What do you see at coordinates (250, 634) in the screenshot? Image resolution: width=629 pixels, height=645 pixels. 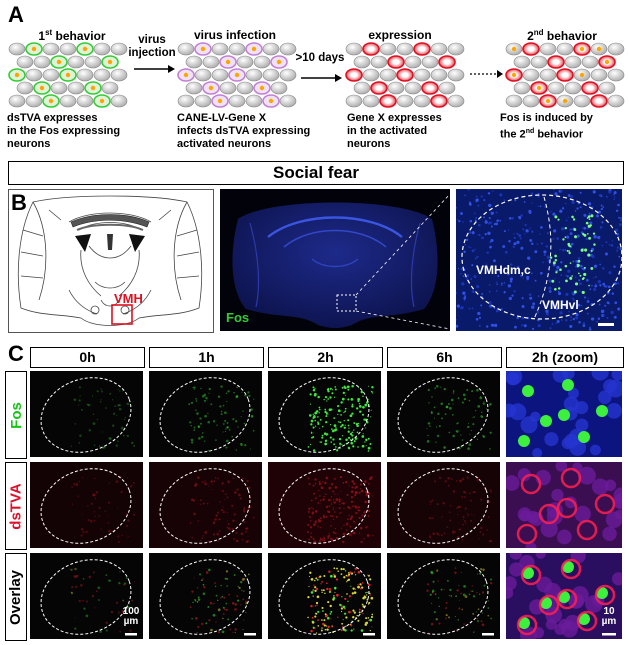 I see `scalebar` at bounding box center [250, 634].